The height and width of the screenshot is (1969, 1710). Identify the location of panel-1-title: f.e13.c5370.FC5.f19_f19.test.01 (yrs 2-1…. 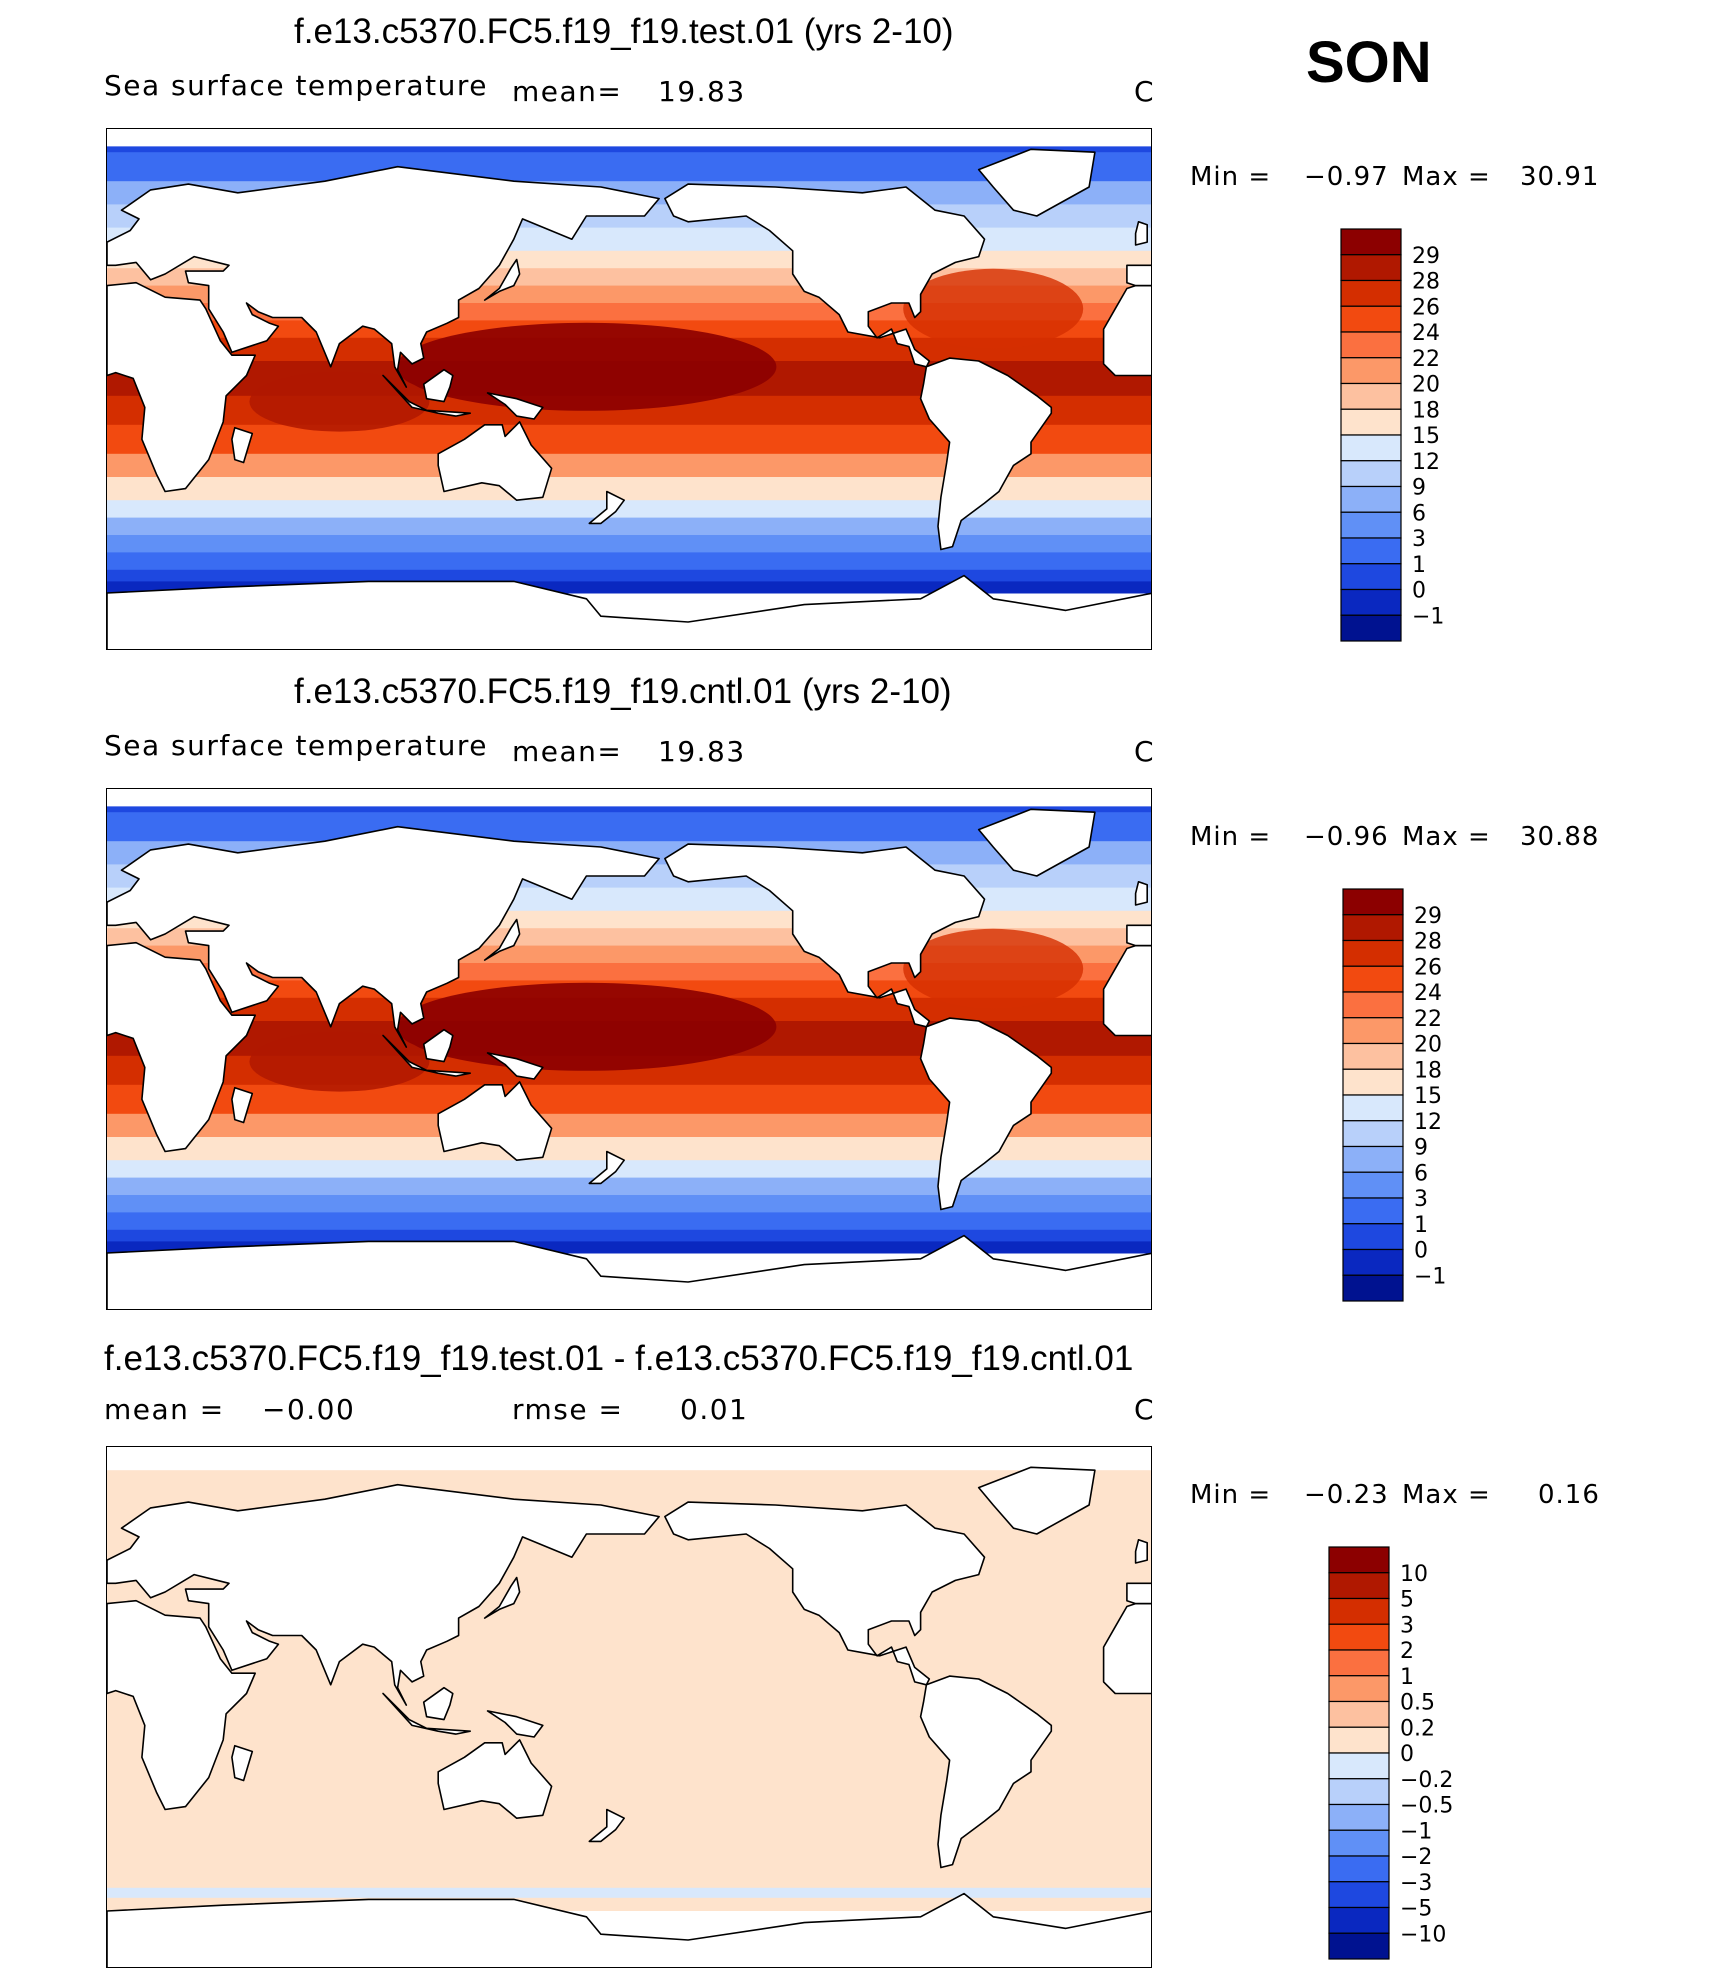
(624, 31).